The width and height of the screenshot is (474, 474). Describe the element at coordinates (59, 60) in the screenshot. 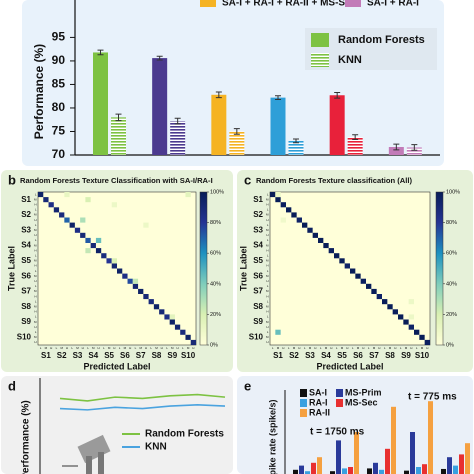

I see `y-tick-label: 90` at that location.